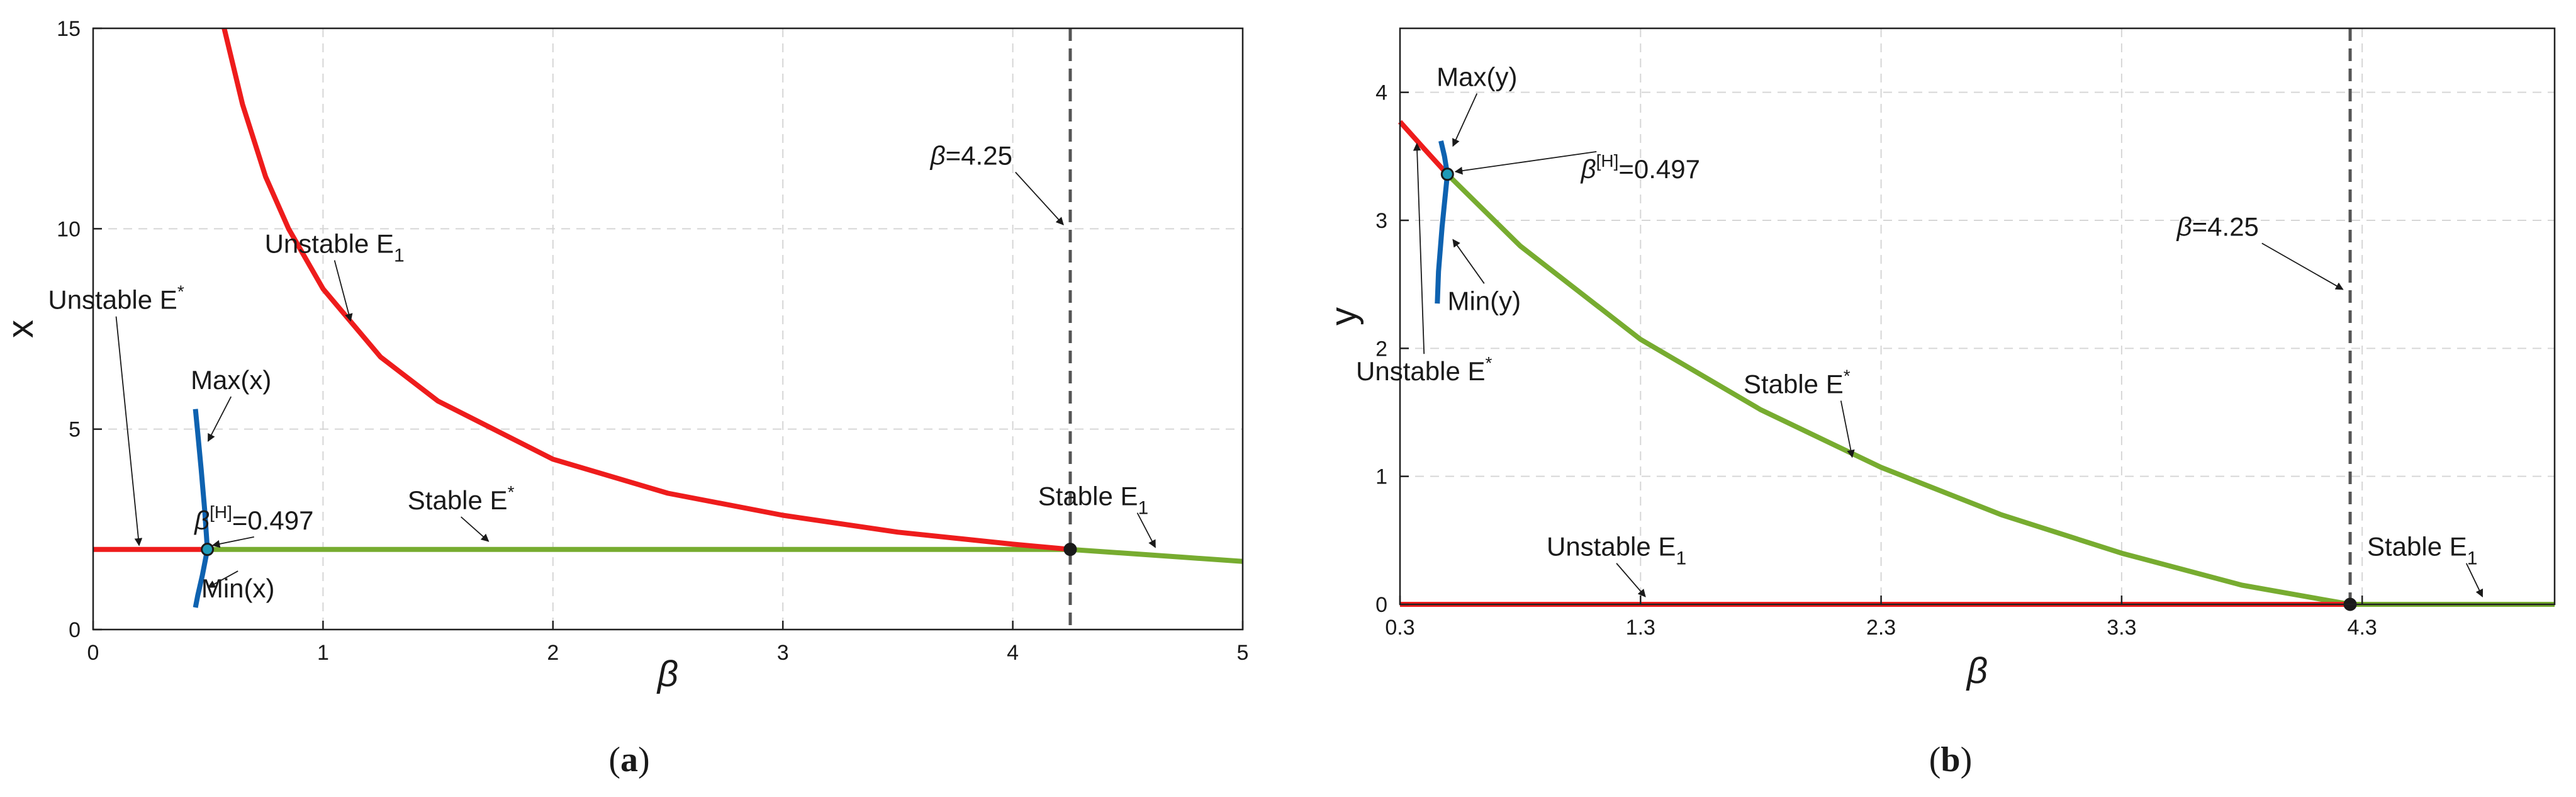 This screenshot has width=2576, height=797. Describe the element at coordinates (1881, 628) in the screenshot. I see `x-tick-label: 2.3` at that location.